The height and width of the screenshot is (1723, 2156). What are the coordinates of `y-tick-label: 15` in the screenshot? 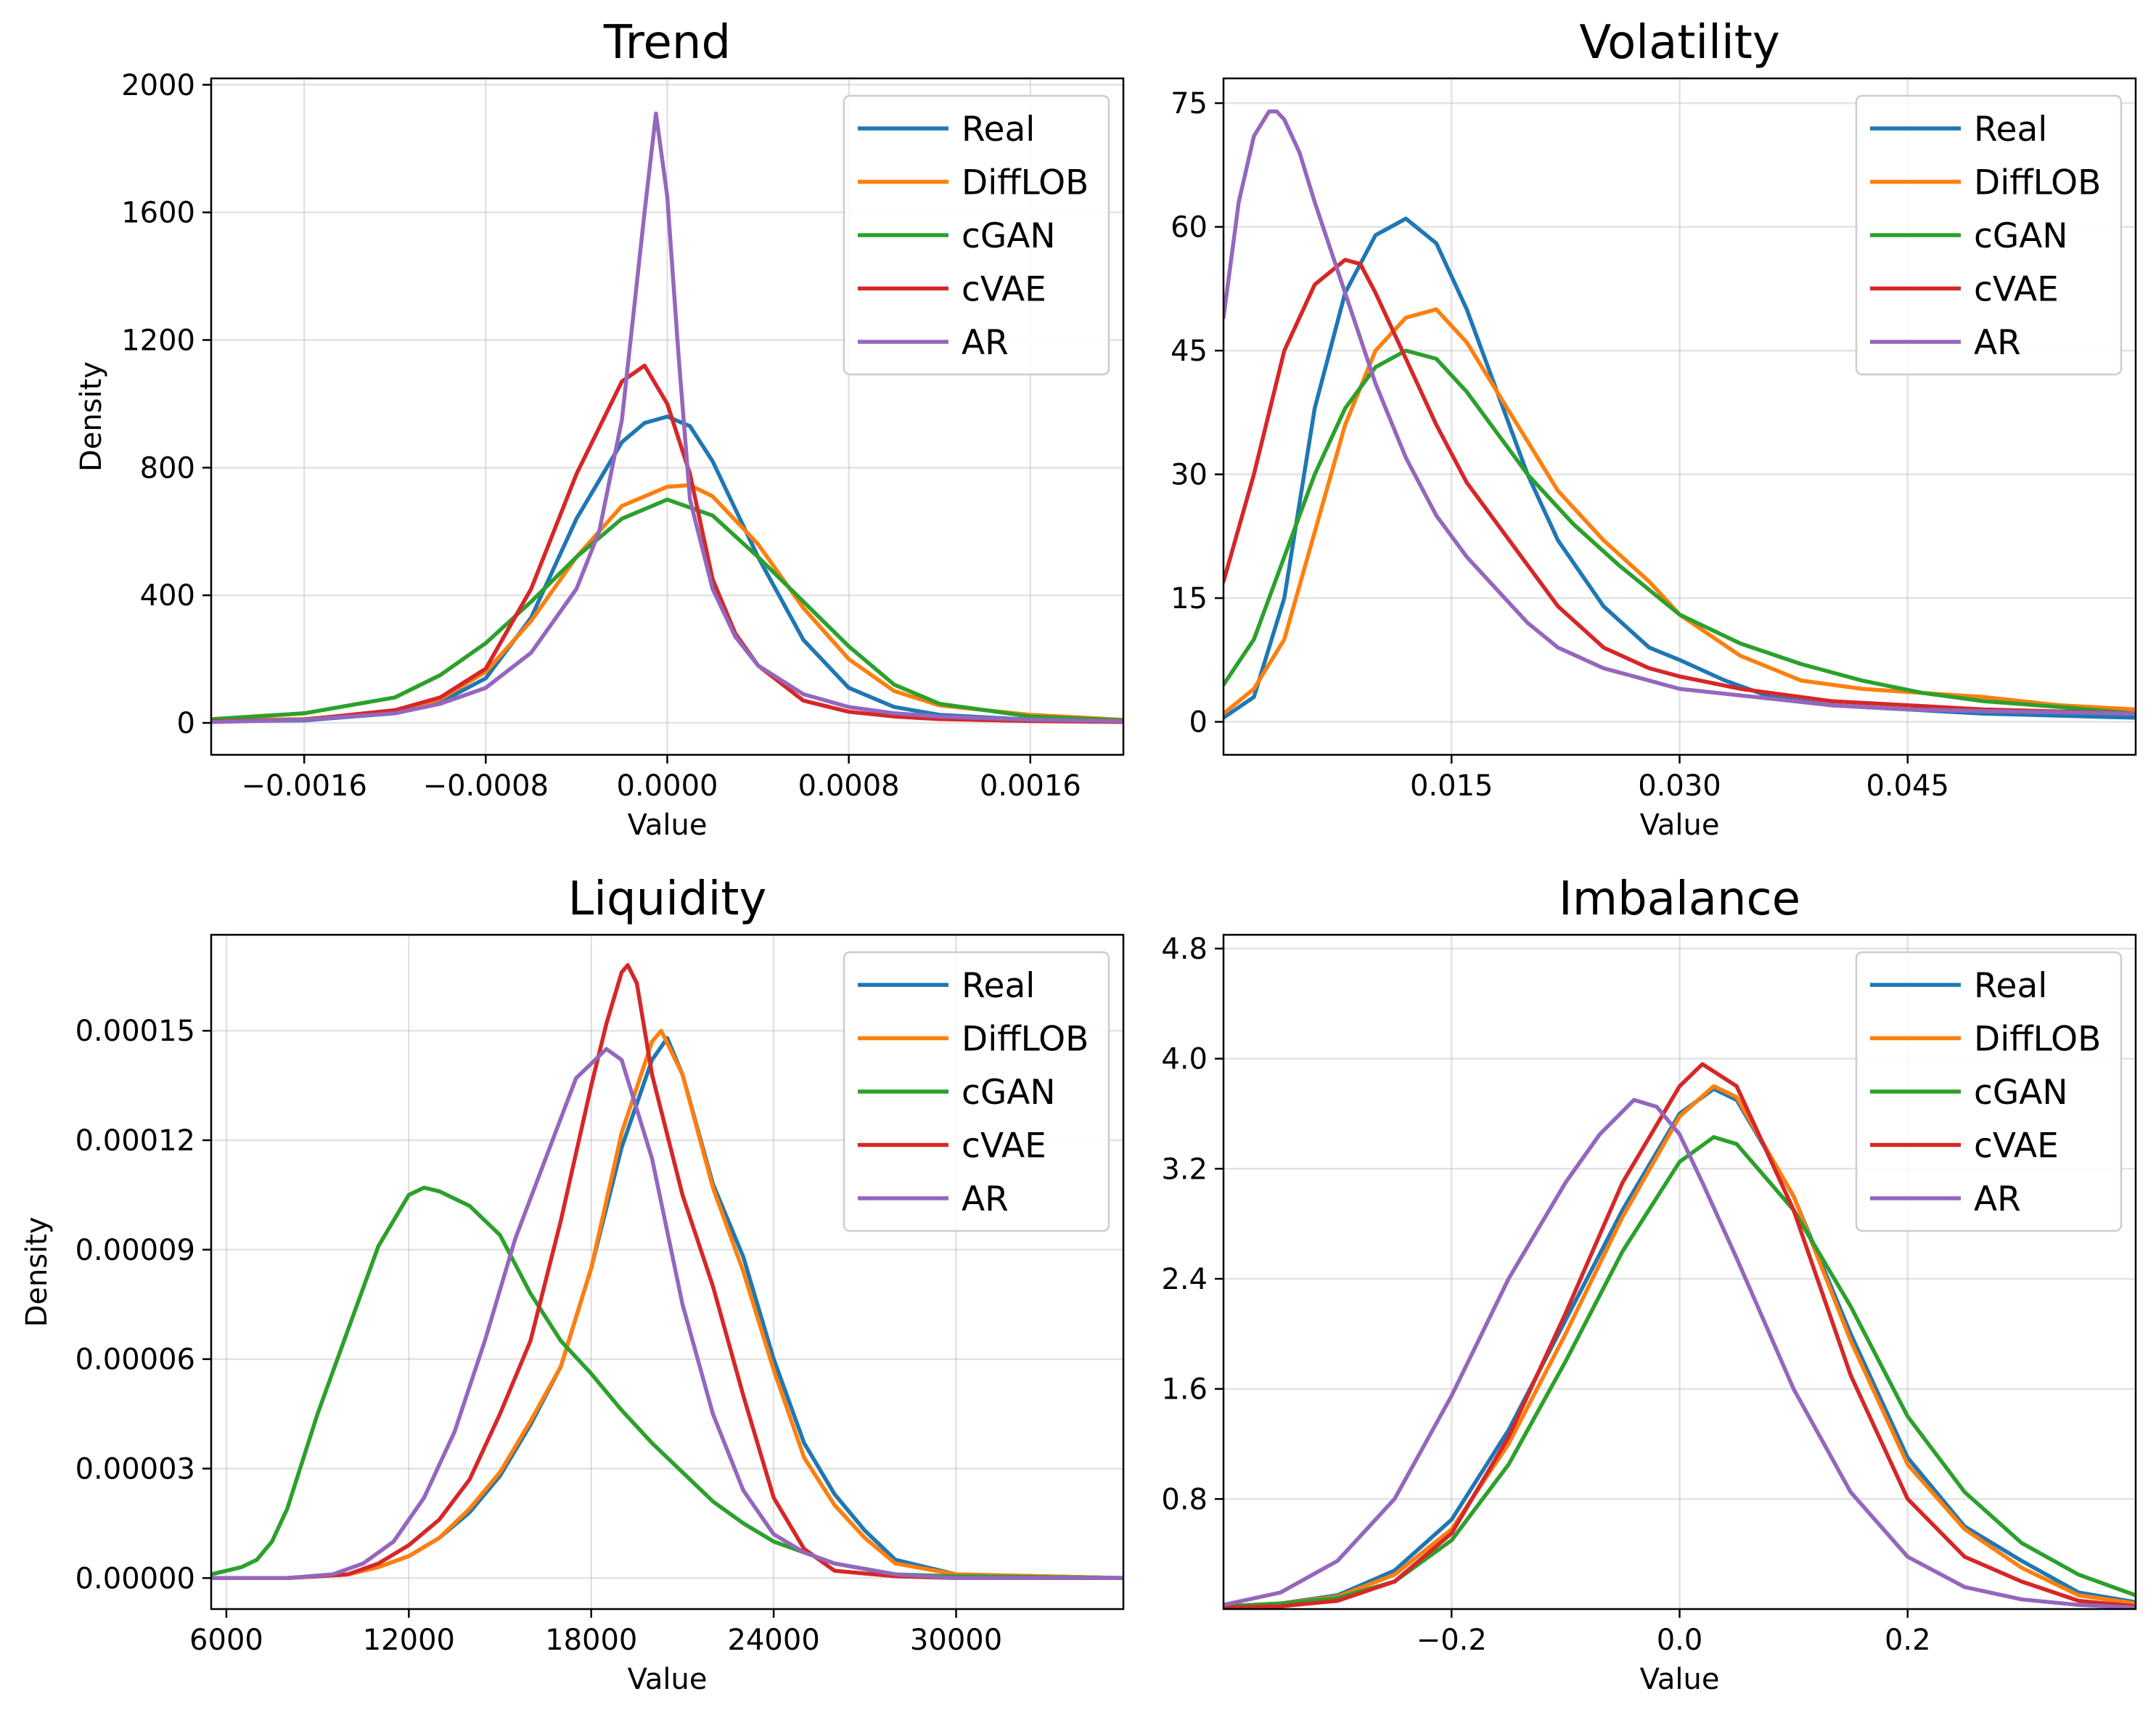 It's located at (1189, 598).